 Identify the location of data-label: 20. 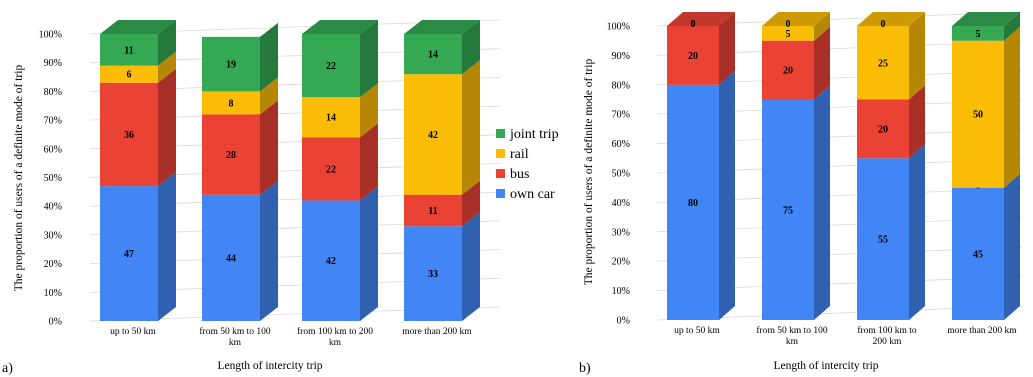
(693, 56).